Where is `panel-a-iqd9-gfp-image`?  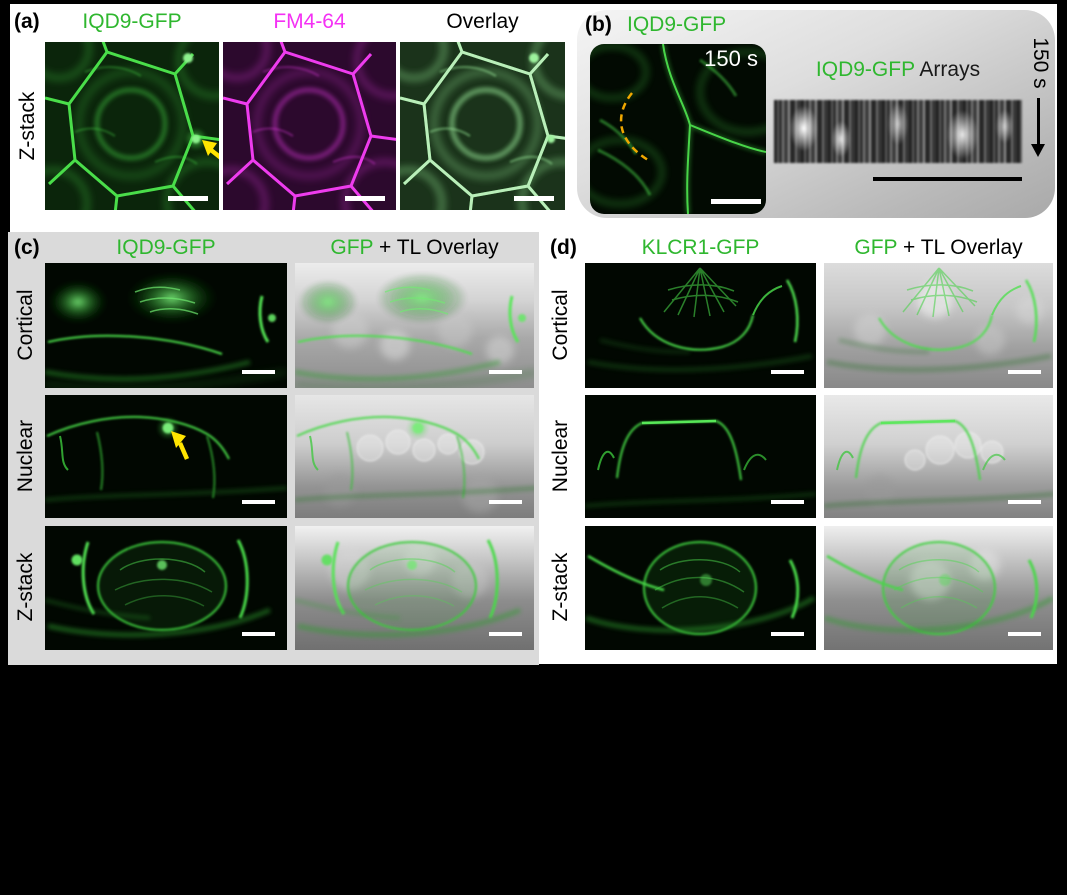 panel-a-iqd9-gfp-image is located at coordinates (132, 126).